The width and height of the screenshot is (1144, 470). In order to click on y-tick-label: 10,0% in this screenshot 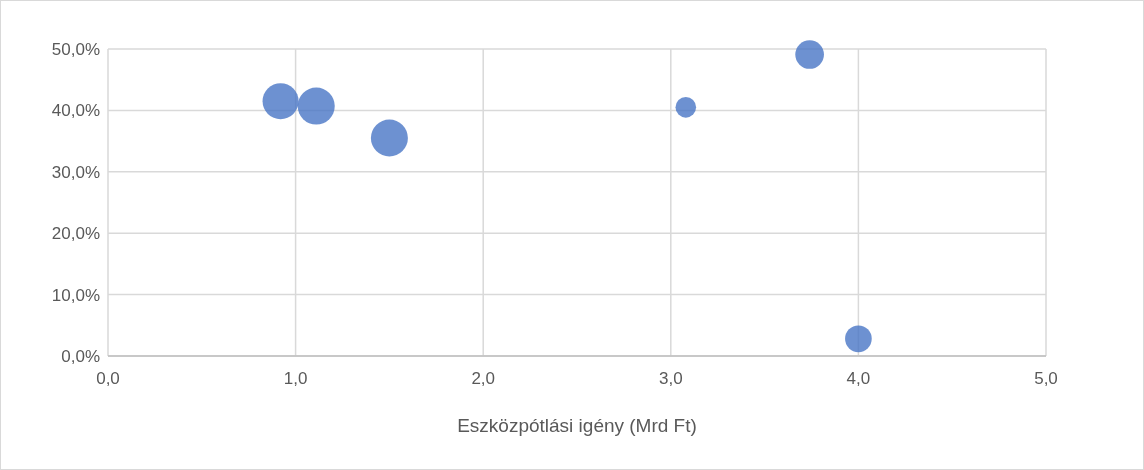, I will do `click(75, 295)`.